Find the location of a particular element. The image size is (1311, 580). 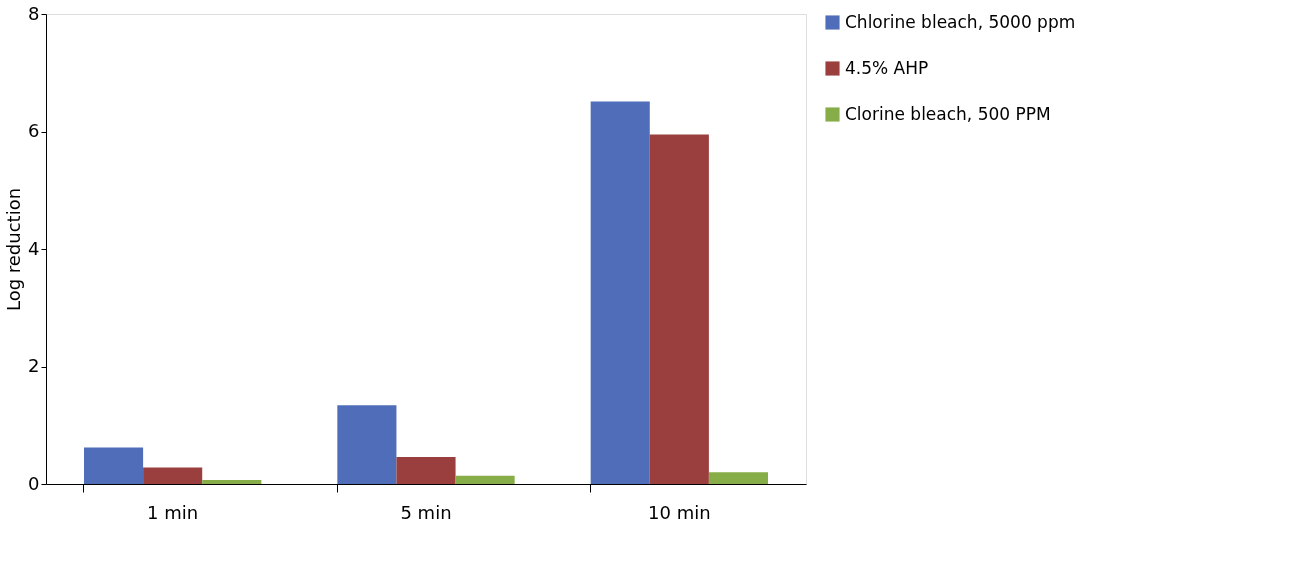

legend-label: 4.5% AHP is located at coordinates (887, 67).